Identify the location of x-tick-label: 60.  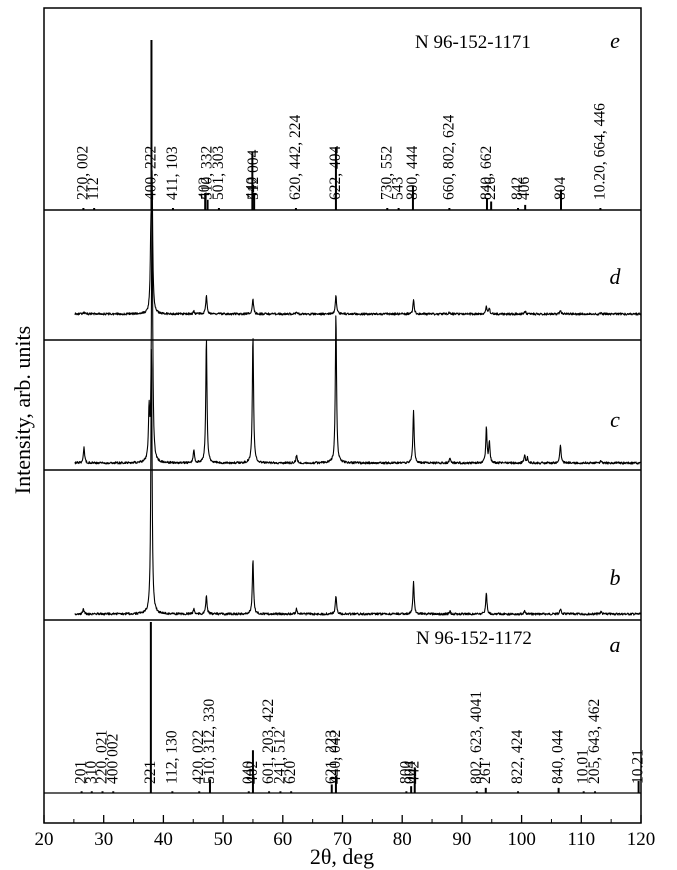
(282, 839).